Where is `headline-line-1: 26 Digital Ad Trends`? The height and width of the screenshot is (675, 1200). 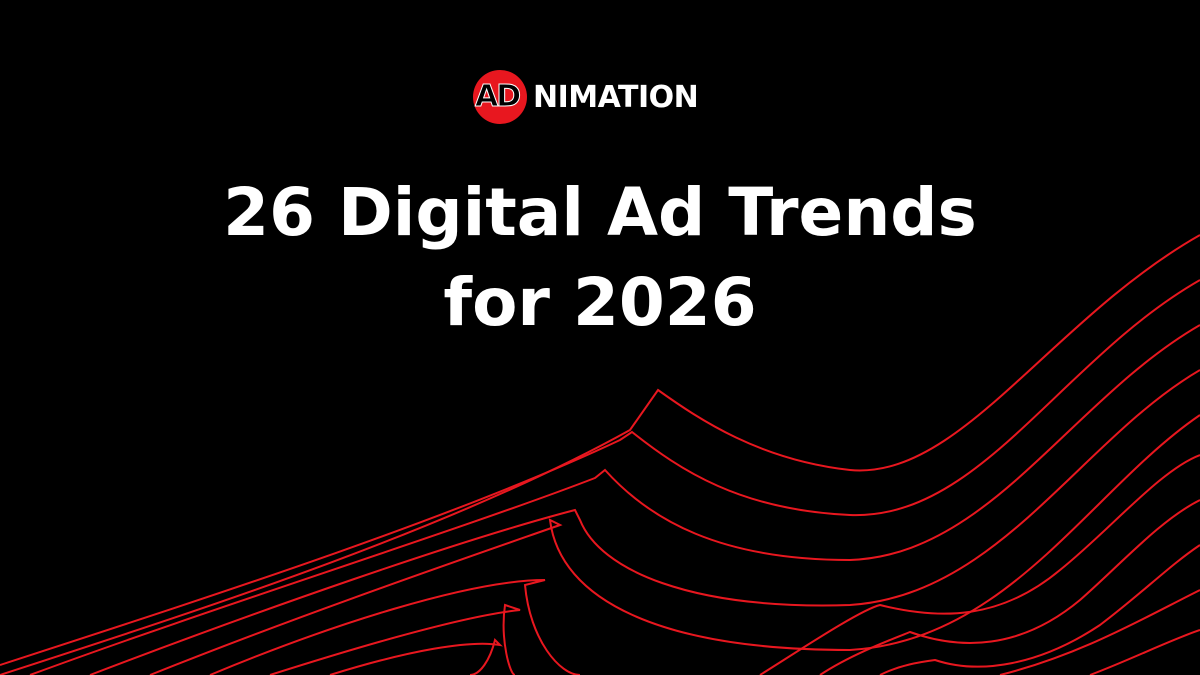 headline-line-1: 26 Digital Ad Trends is located at coordinates (600, 212).